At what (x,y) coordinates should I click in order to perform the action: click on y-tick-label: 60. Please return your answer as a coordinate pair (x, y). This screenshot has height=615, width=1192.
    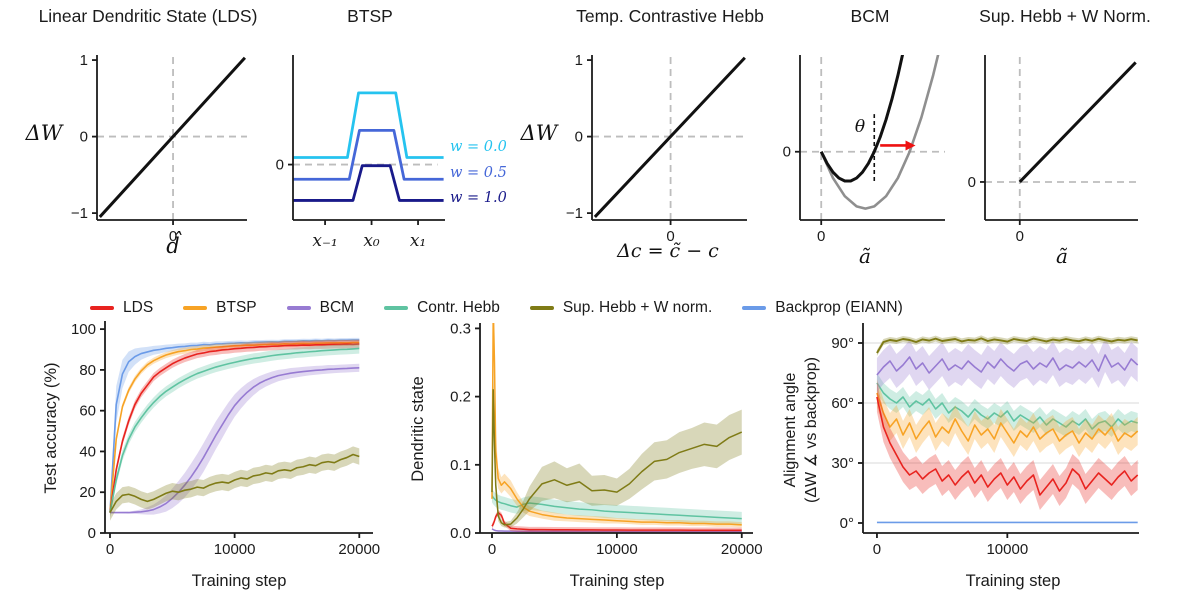
    Looking at the image, I should click on (87, 411).